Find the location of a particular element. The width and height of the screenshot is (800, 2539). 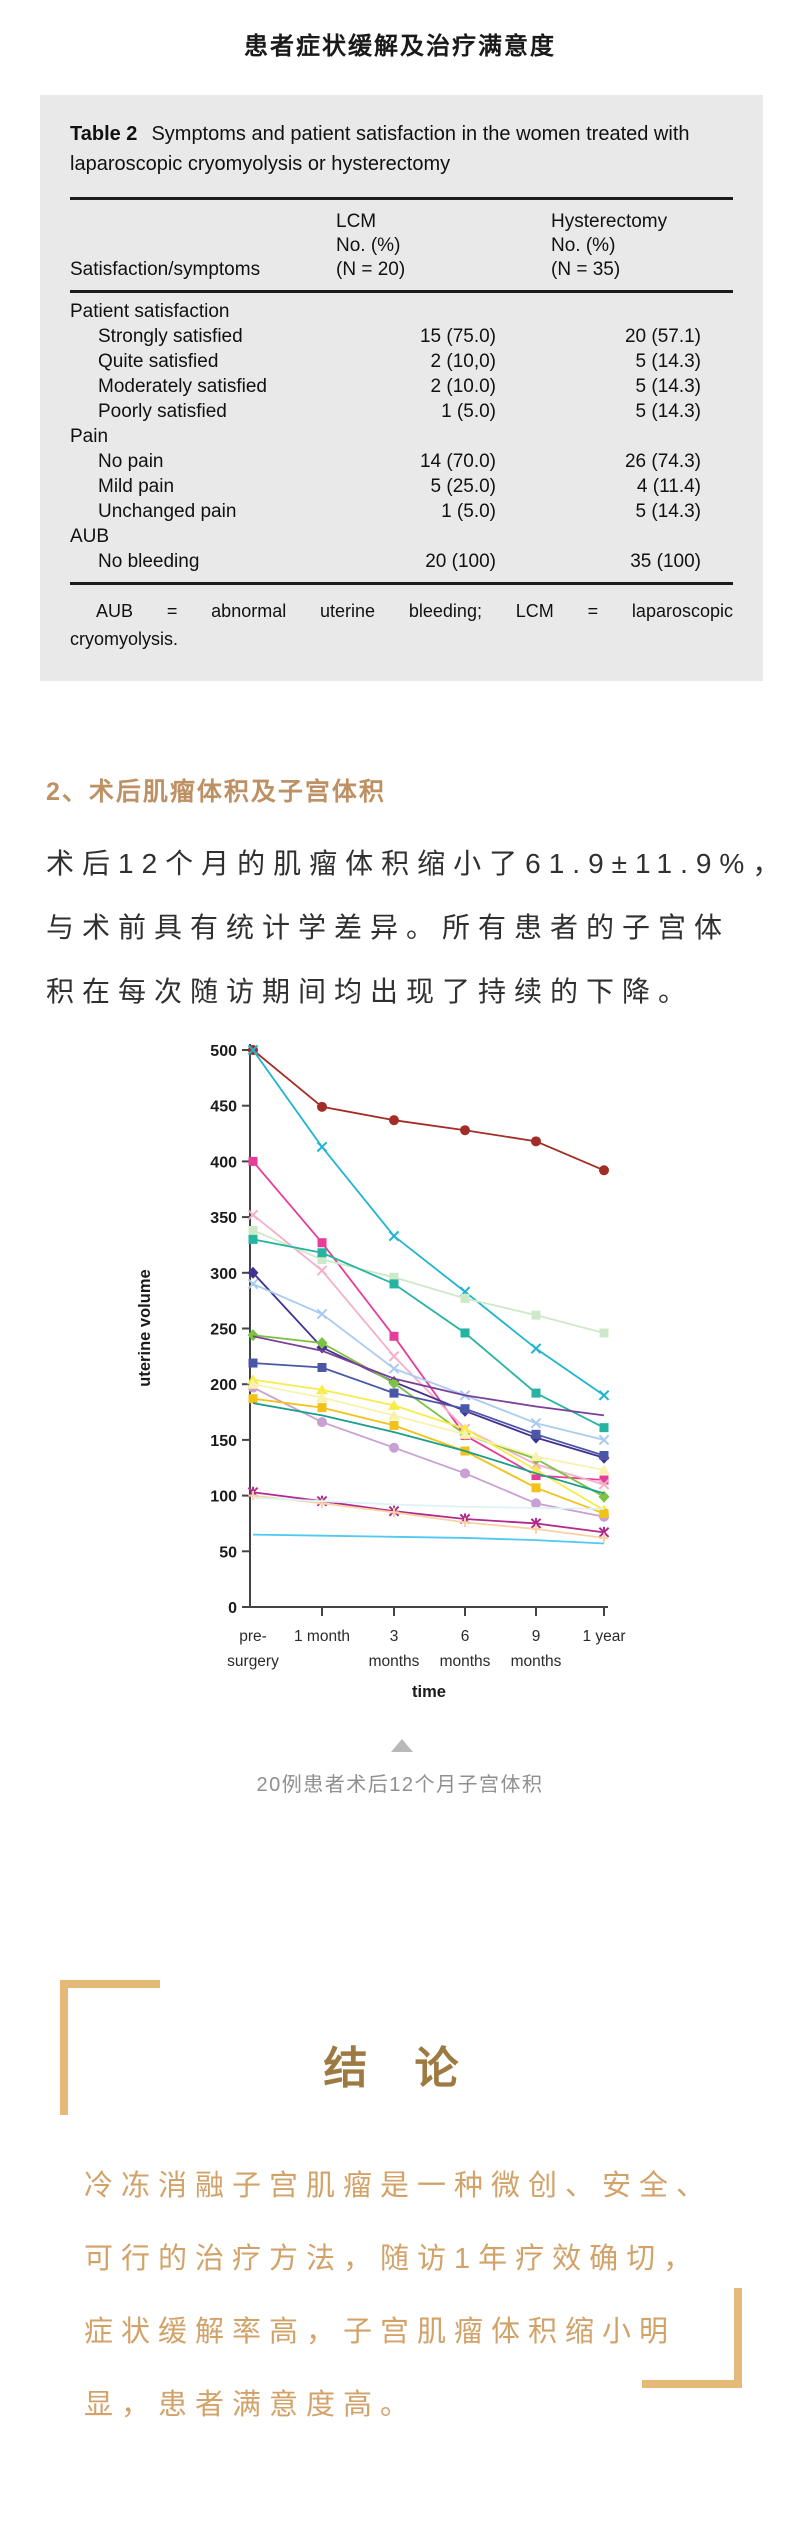

svg-text: 3 is located at coordinates (394, 1636).